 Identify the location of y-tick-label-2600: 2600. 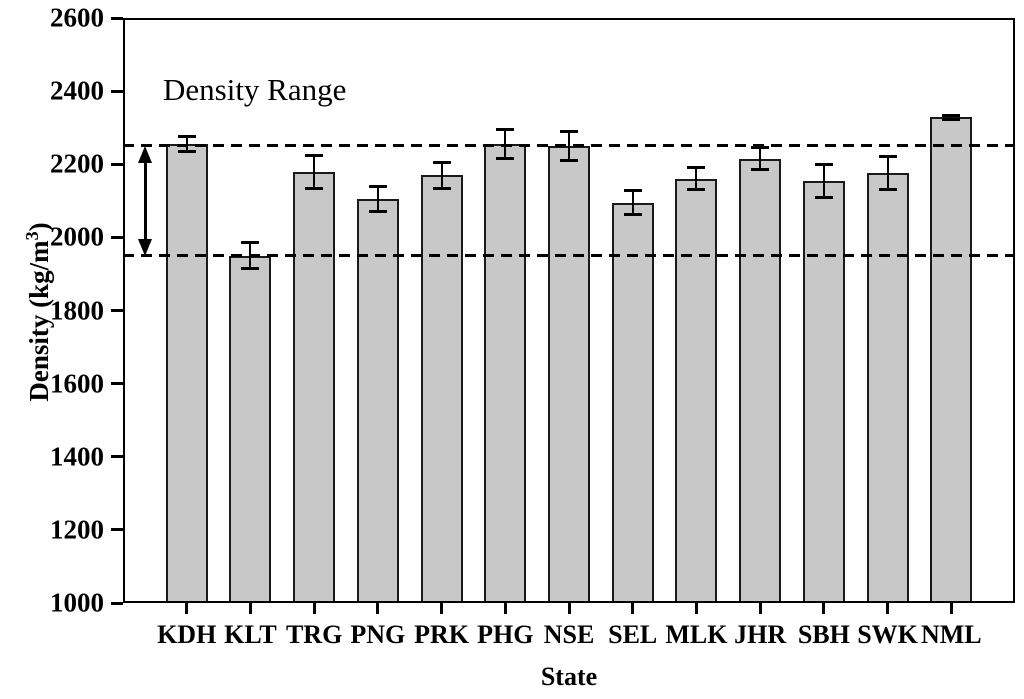
(77, 17).